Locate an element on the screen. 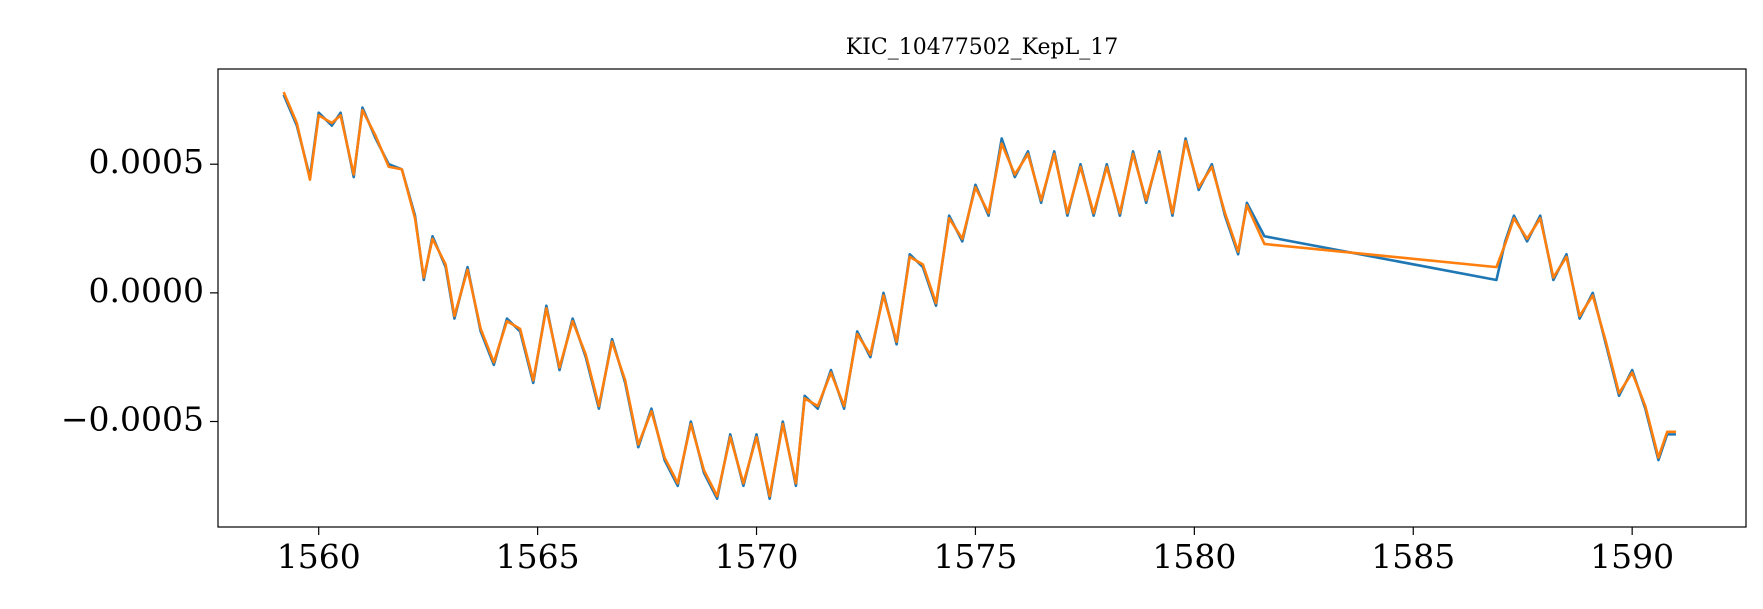 The width and height of the screenshot is (1763, 609). y-tick-label: 0.0000 is located at coordinates (146, 290).